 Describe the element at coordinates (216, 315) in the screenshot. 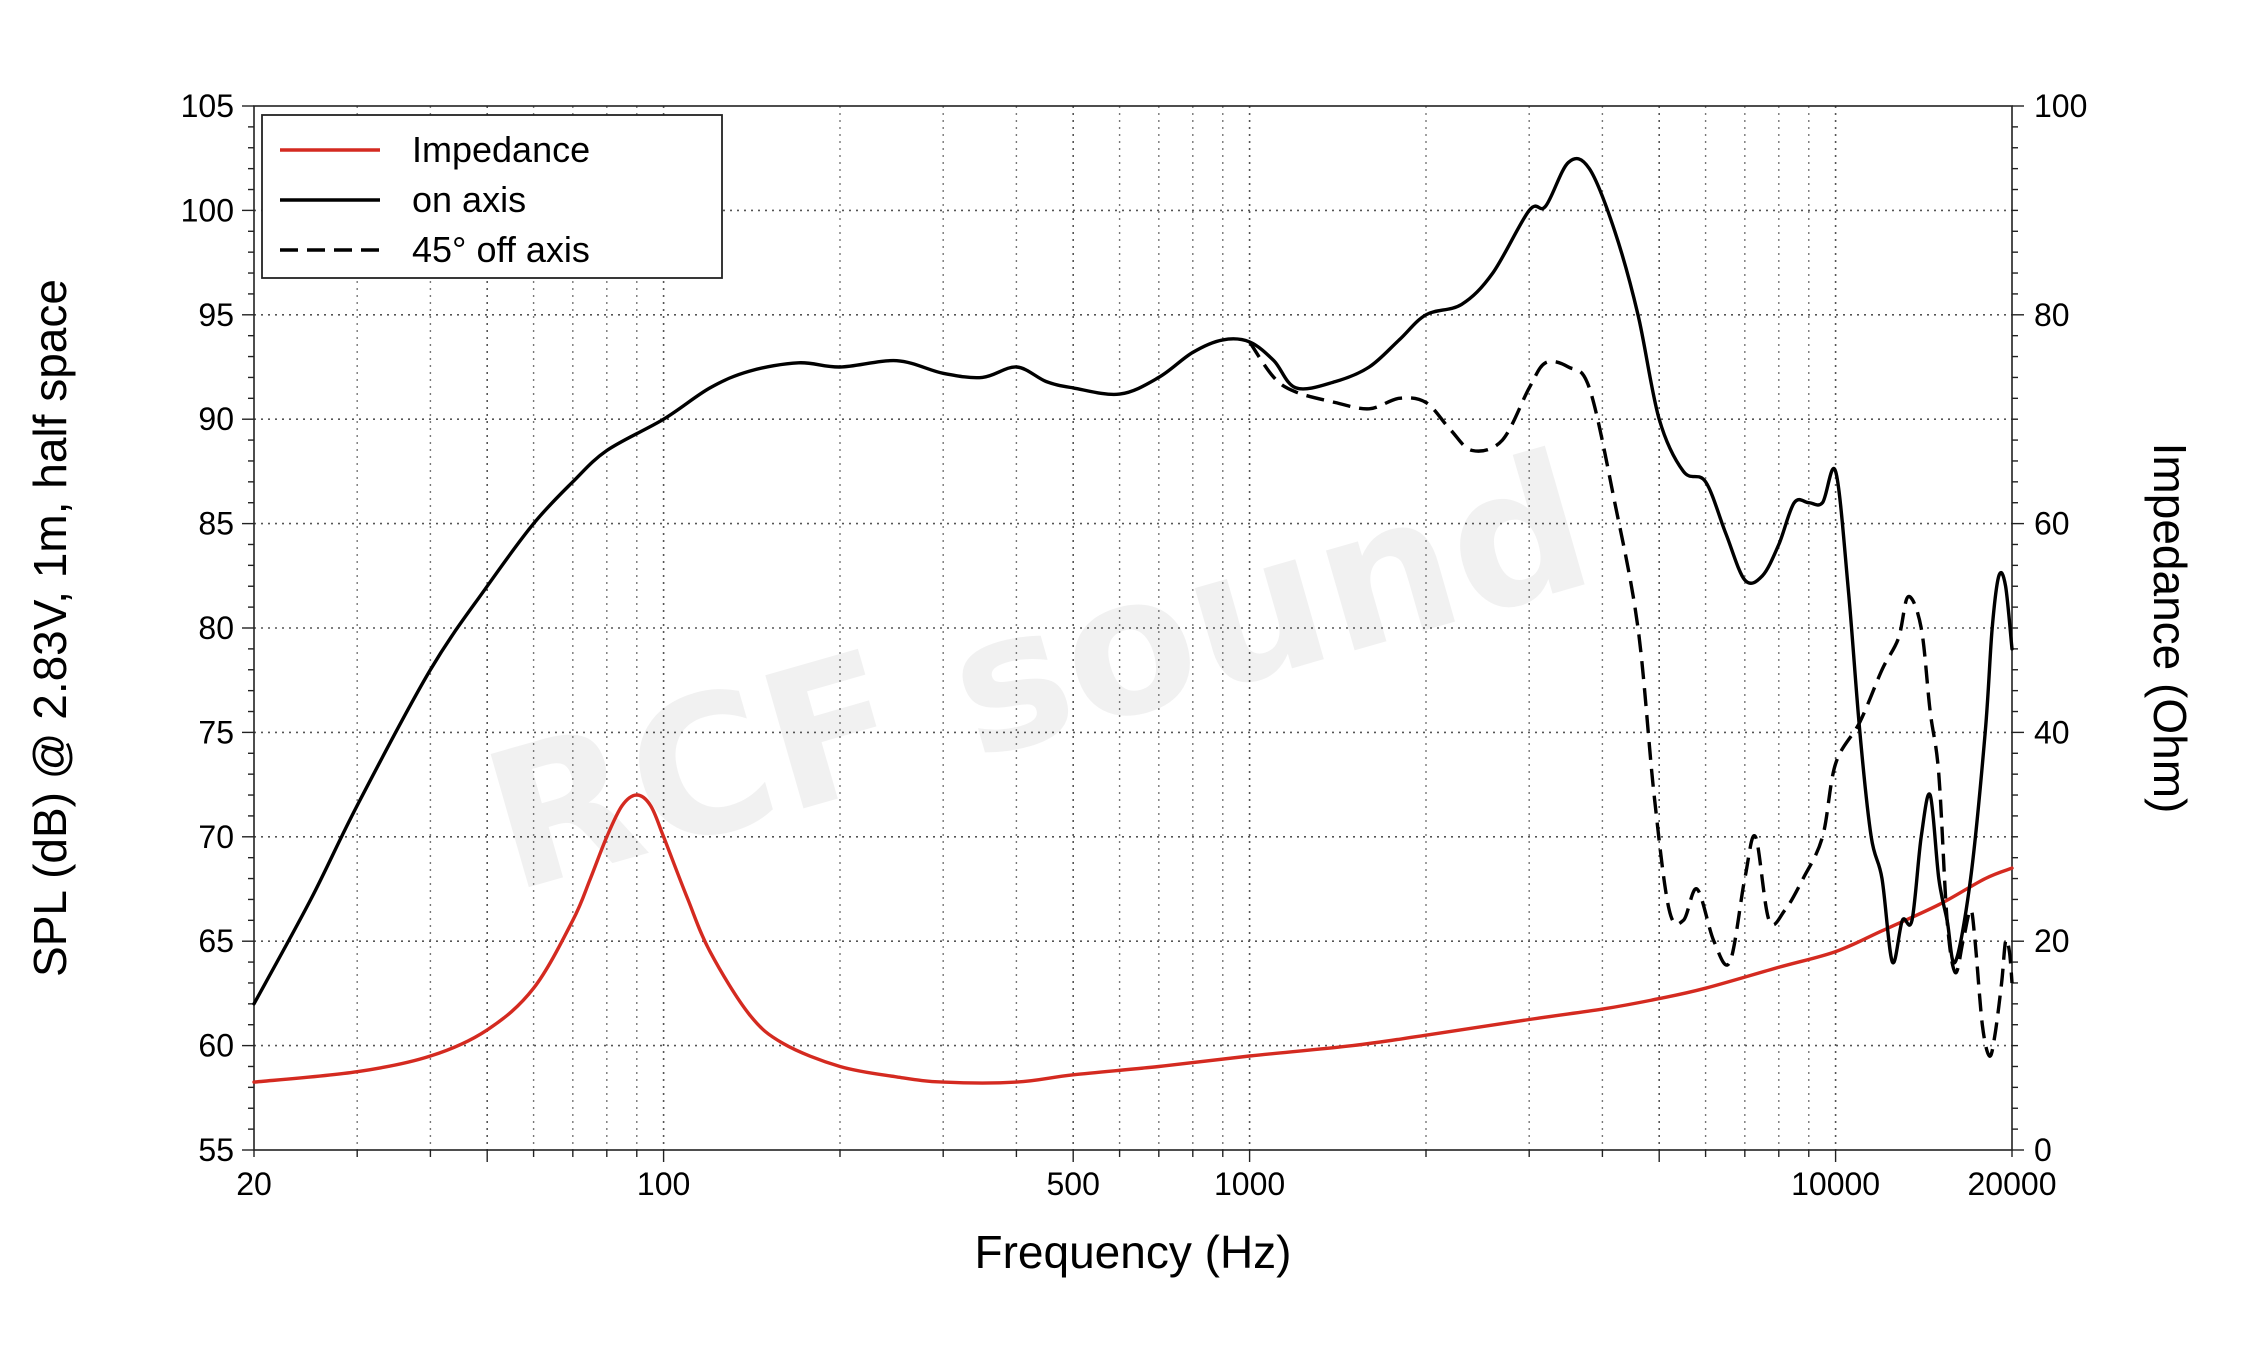

I see `y-tick-label: 95` at that location.